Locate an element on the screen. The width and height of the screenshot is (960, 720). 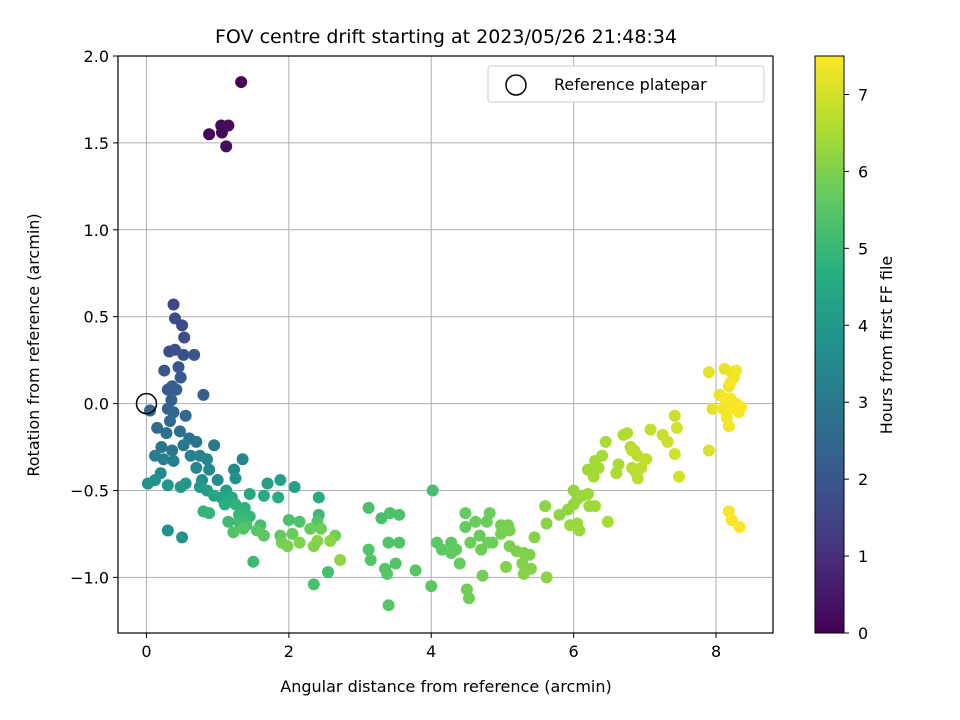
legend-label: Reference platepar is located at coordinates (630, 84).